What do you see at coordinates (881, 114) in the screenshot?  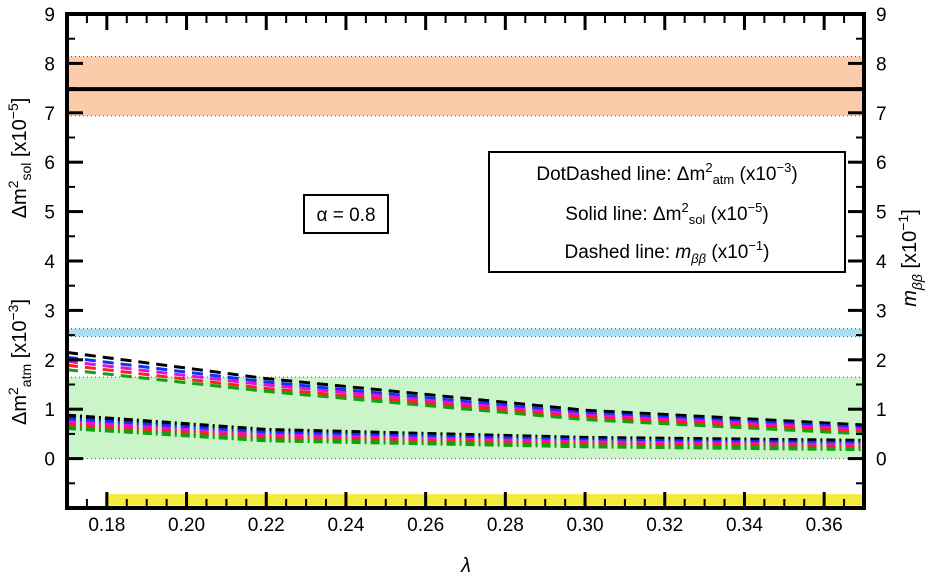 I see `y-tick-label-right: 7` at bounding box center [881, 114].